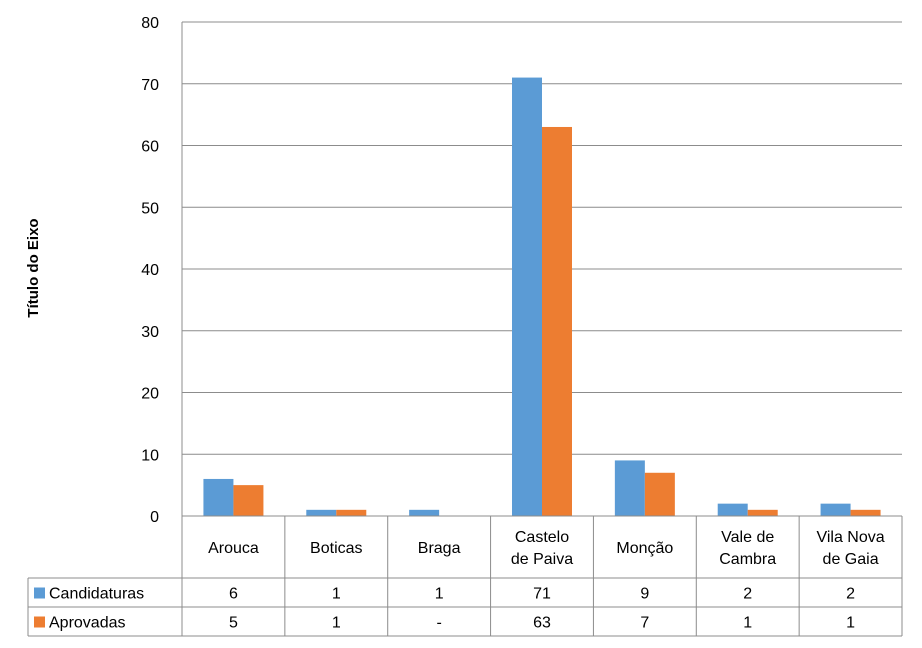 The image size is (922, 648). I want to click on y-axis-ticks: 0 10 20 30 40 50 60 70 80, so click(150, 270).